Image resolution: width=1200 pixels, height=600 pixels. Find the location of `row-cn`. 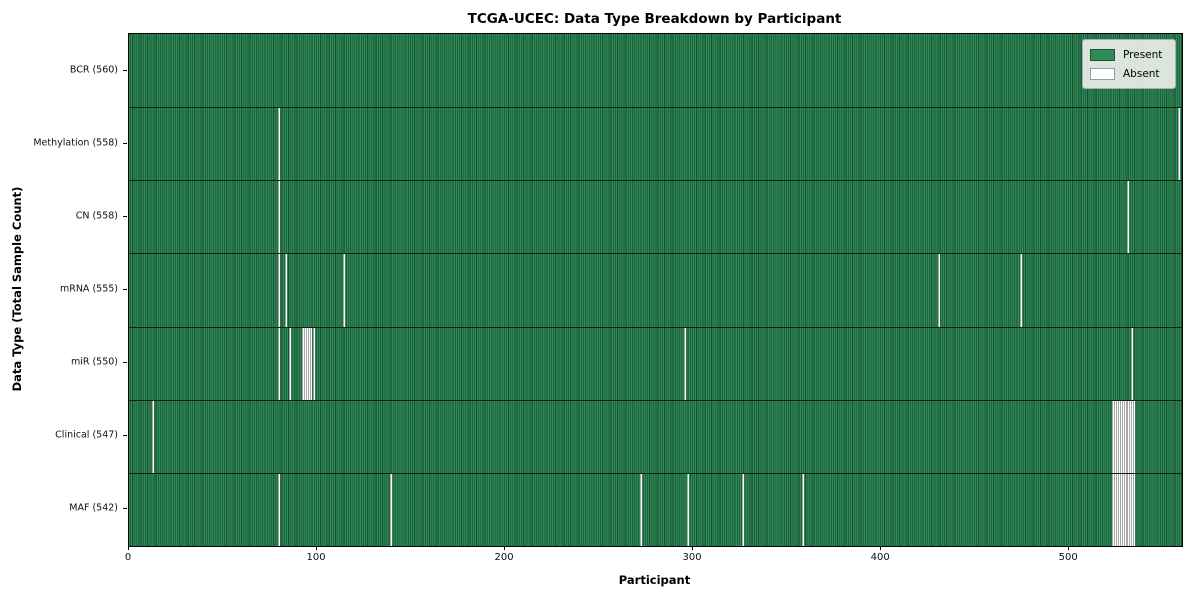

row-cn is located at coordinates (655, 217).